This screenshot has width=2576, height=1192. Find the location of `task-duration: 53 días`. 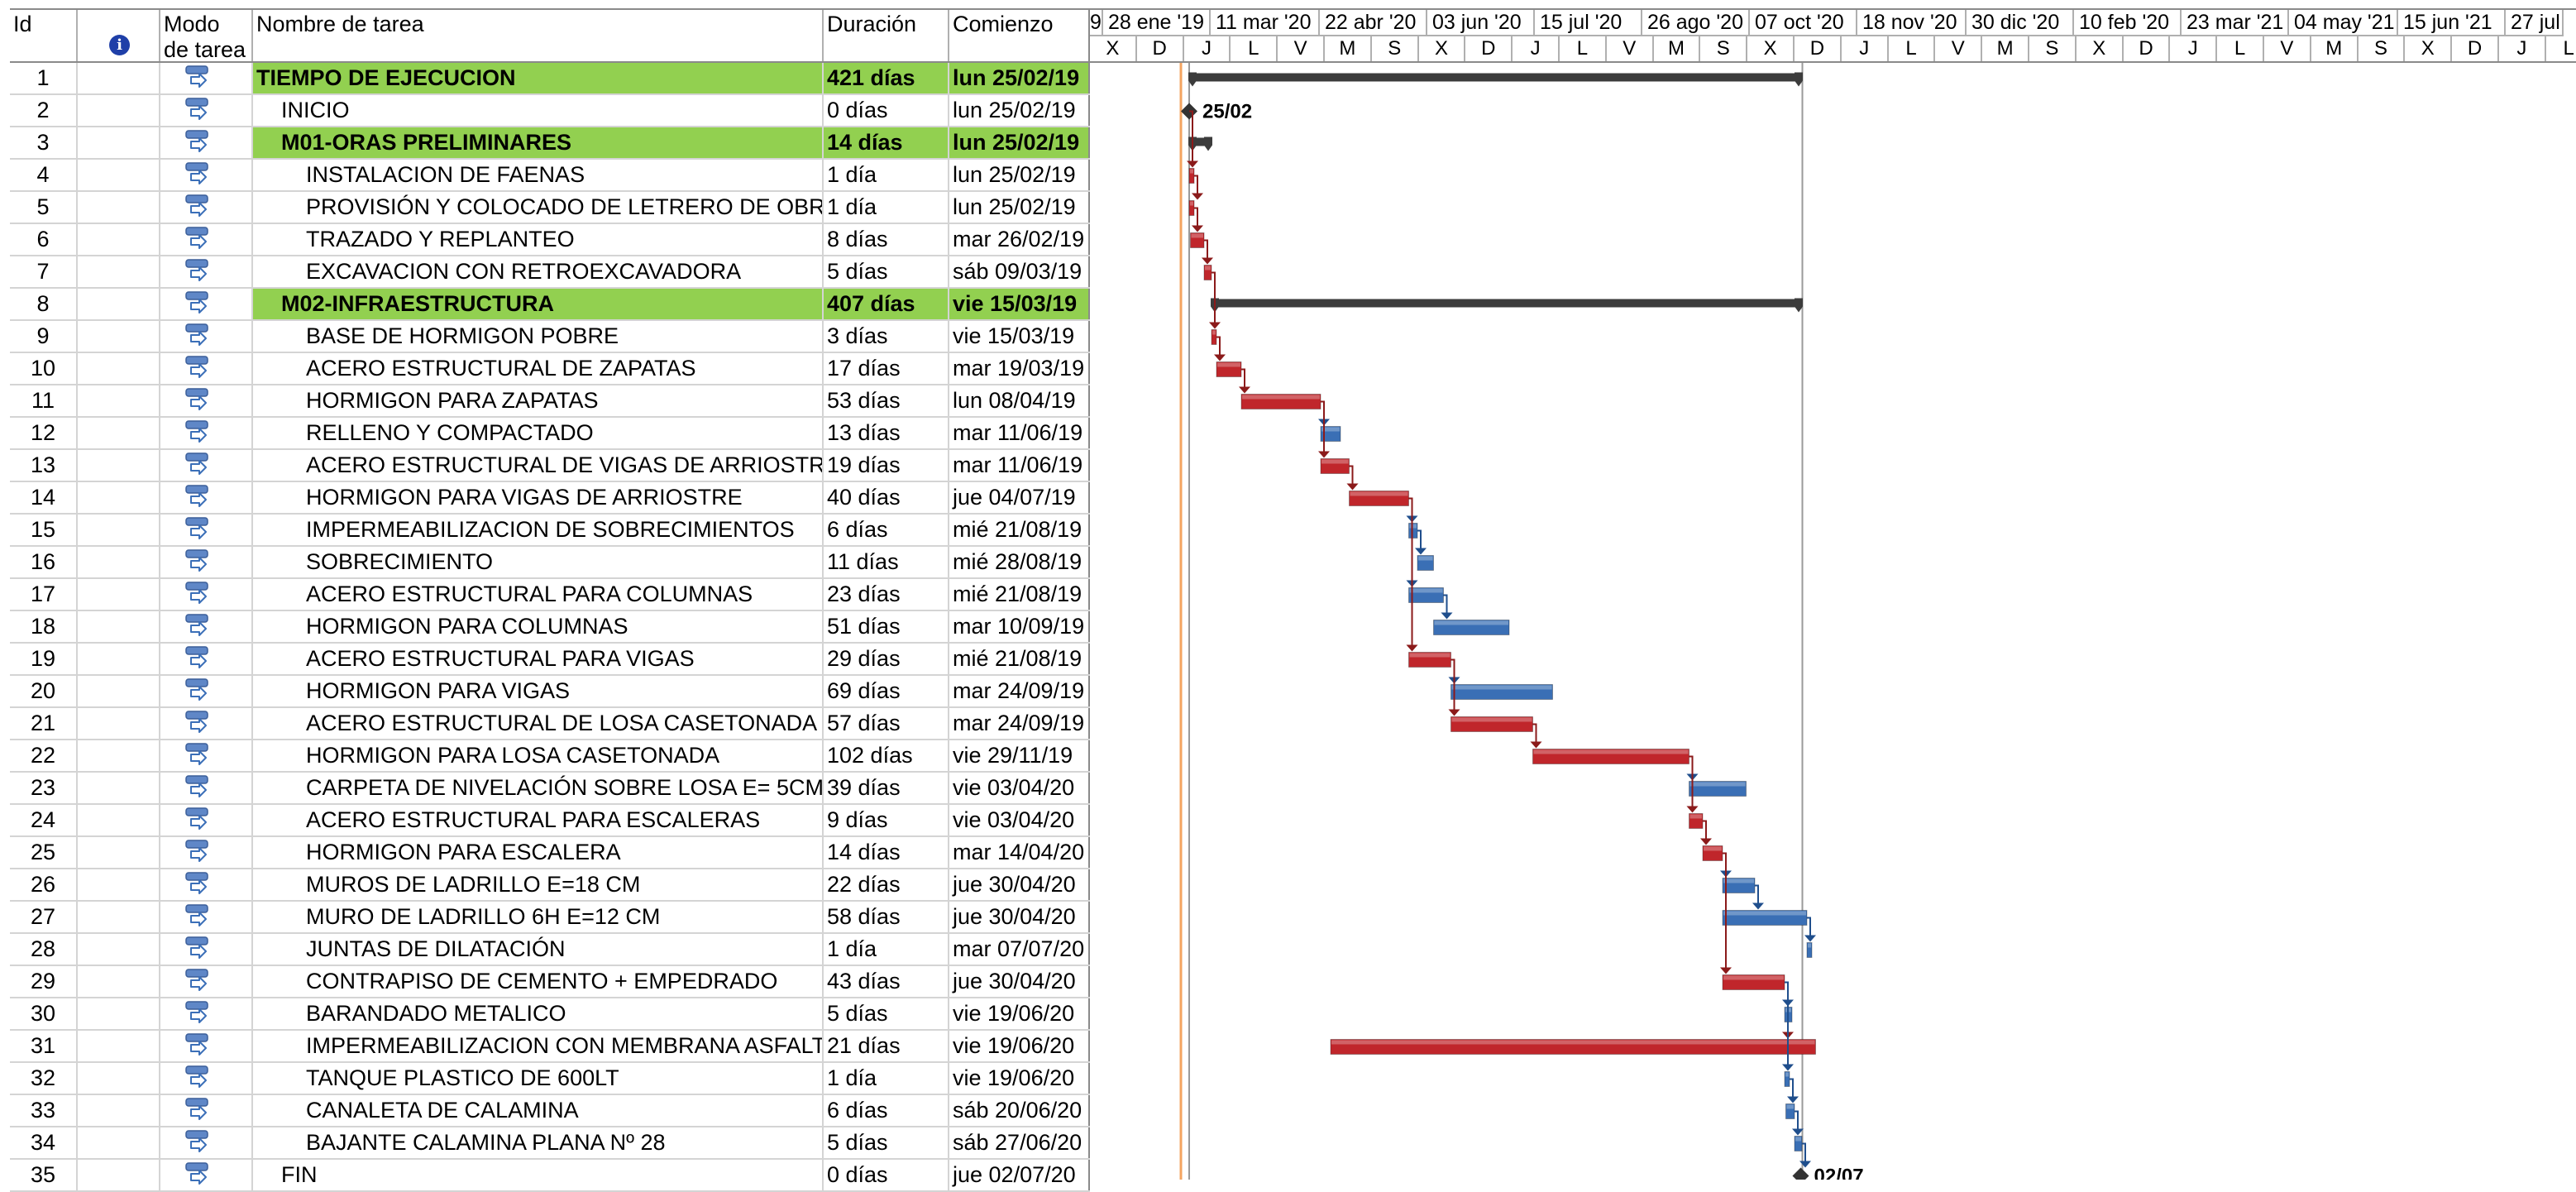

task-duration: 53 días is located at coordinates (887, 400).